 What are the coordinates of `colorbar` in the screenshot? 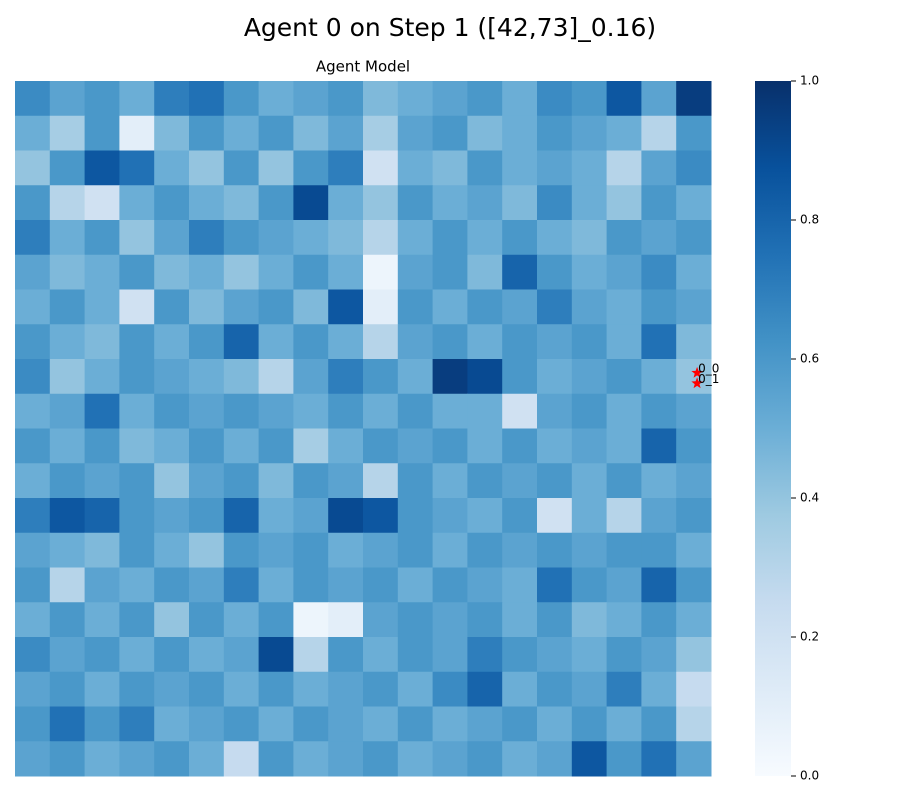 It's located at (773, 428).